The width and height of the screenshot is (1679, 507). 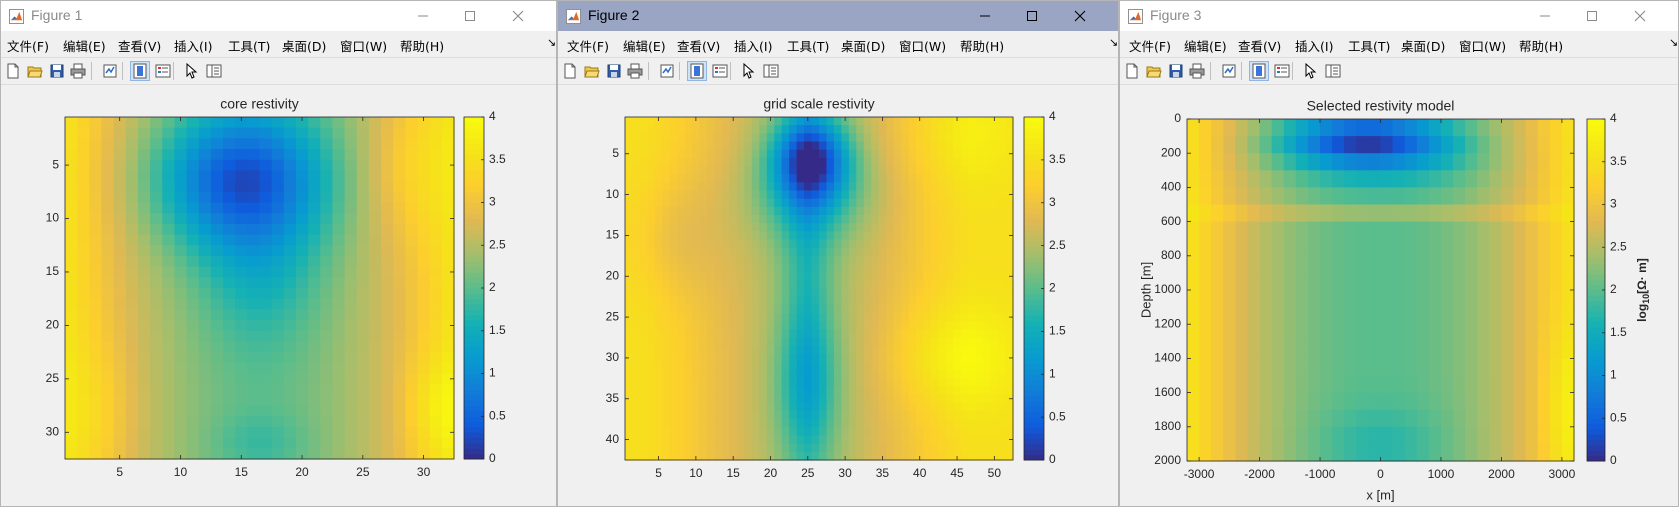 What do you see at coordinates (838, 16) in the screenshot?
I see `title-bar: Figure 2` at bounding box center [838, 16].